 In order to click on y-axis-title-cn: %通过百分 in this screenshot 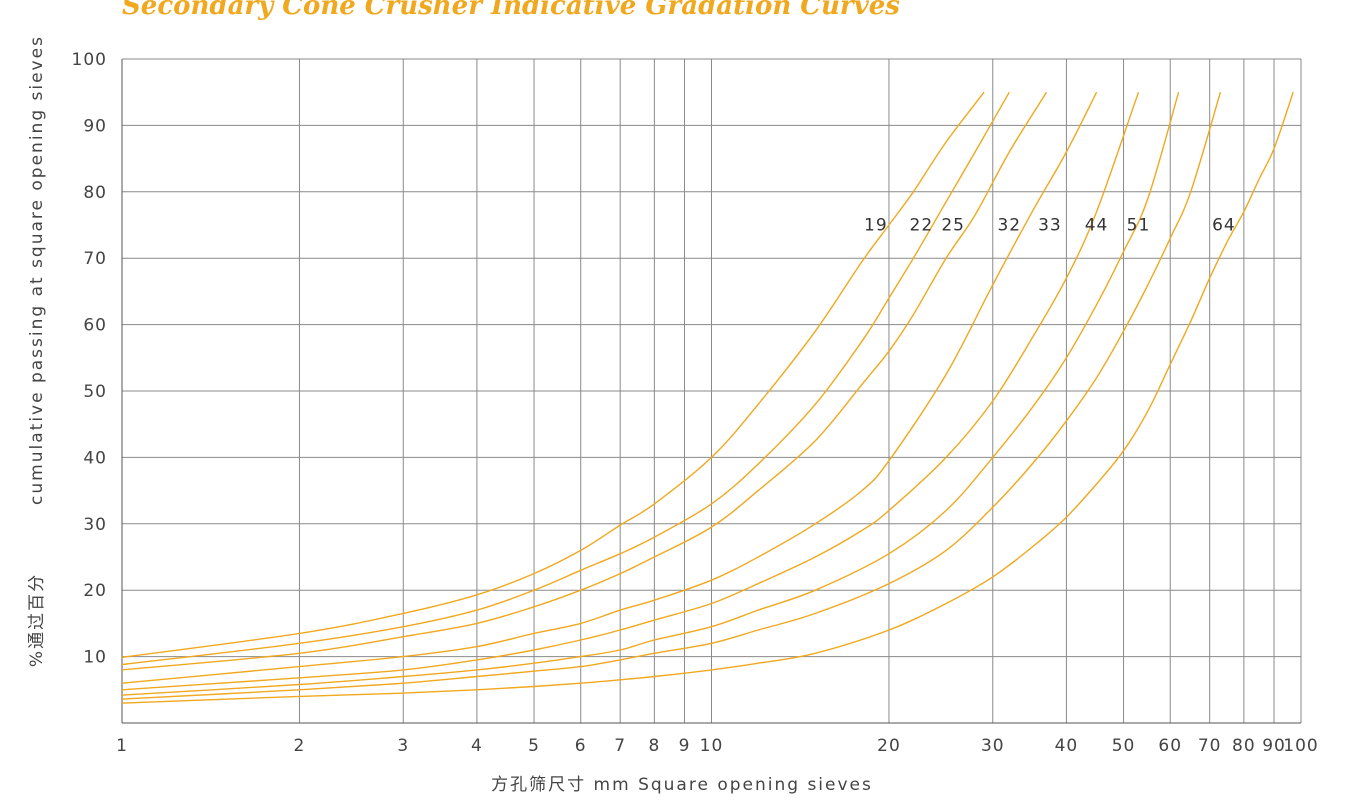, I will do `click(37, 620)`.